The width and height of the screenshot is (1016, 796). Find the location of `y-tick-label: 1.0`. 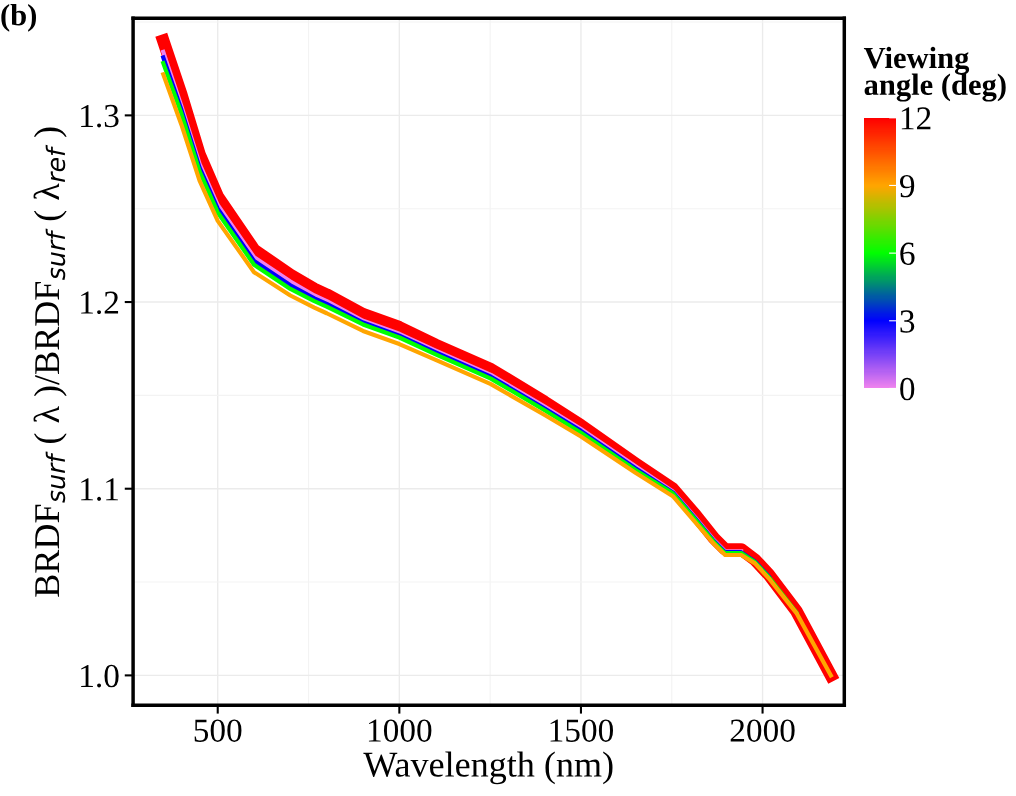

y-tick-label: 1.0 is located at coordinates (100, 676).